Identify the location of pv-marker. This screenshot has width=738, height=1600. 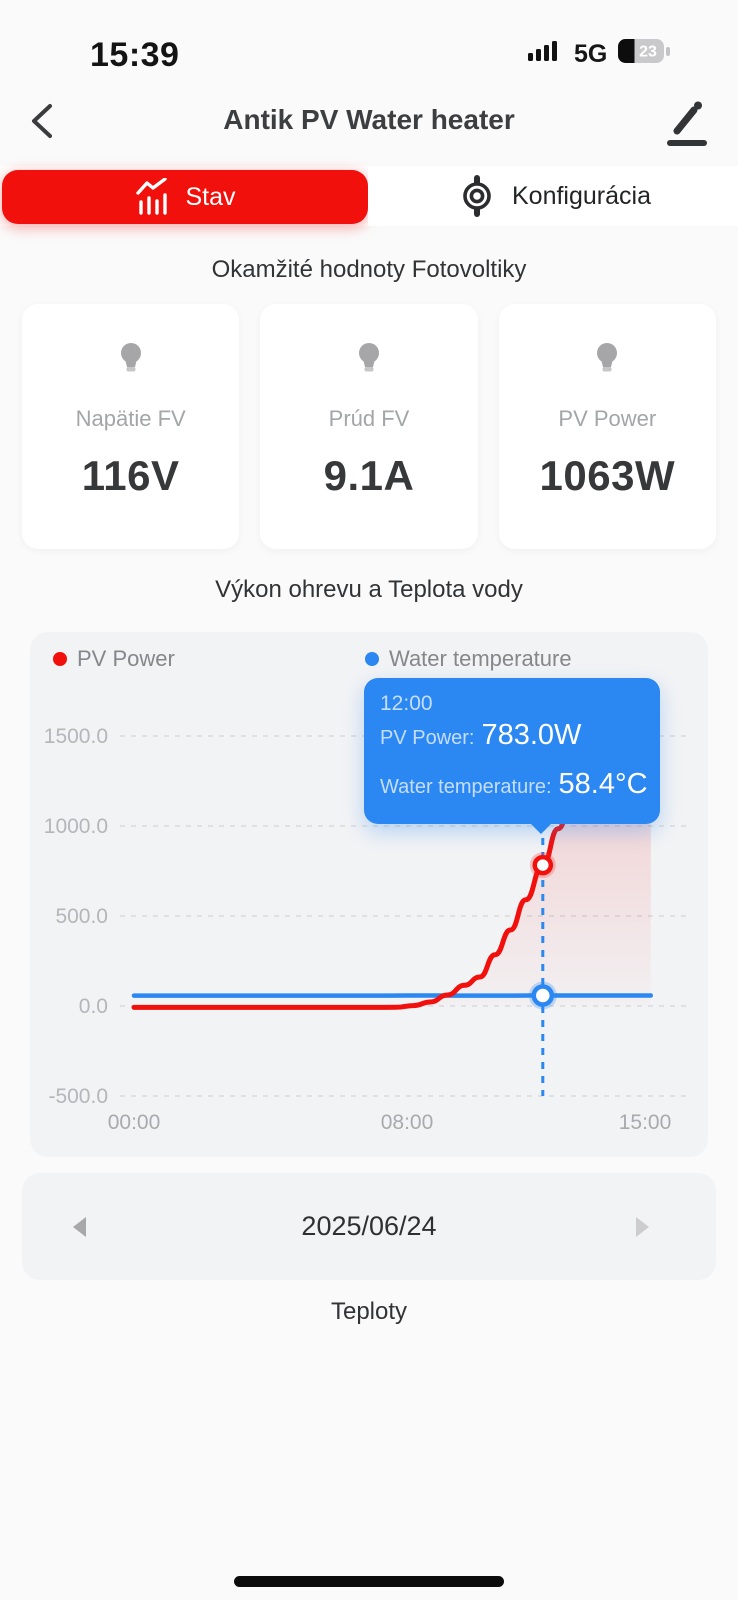
(542, 865).